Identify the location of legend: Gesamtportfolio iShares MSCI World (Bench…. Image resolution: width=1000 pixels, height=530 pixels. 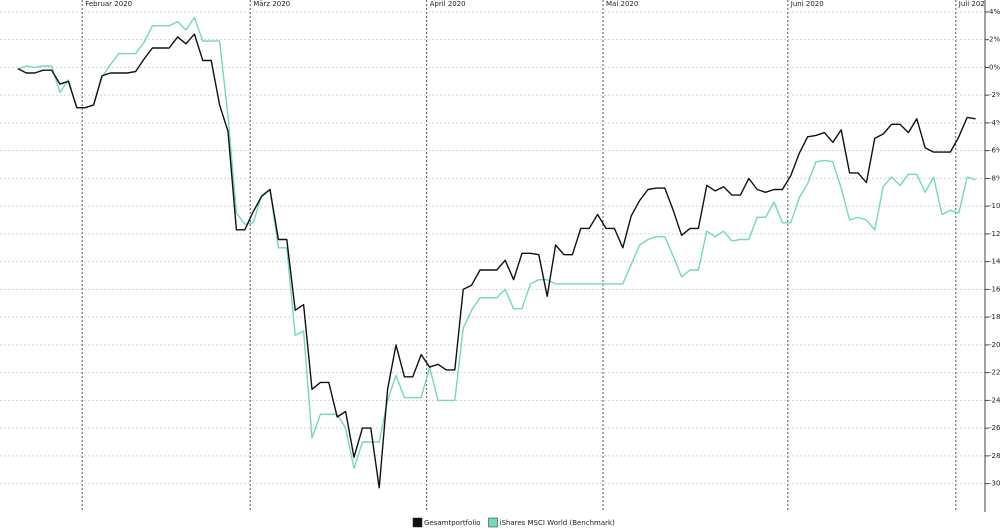
(514, 522).